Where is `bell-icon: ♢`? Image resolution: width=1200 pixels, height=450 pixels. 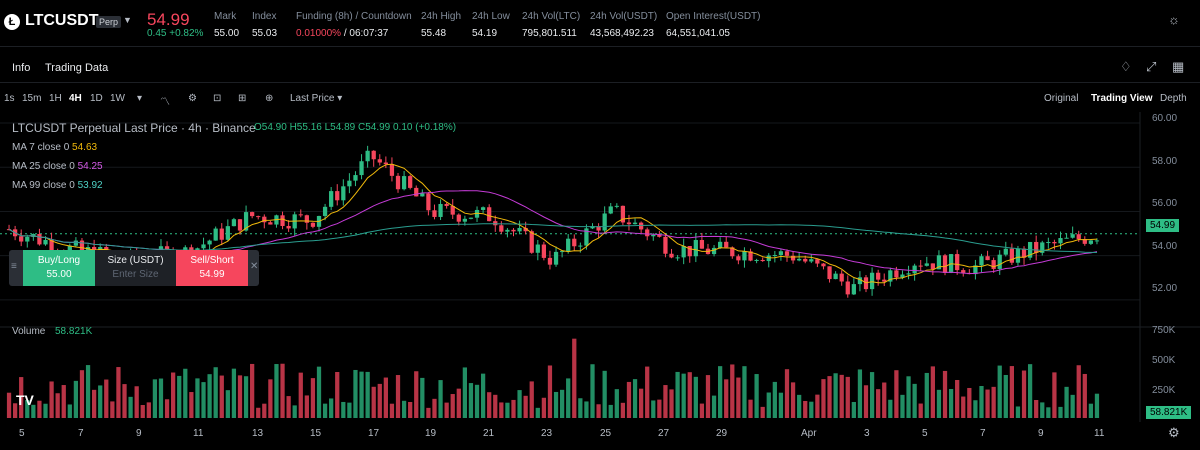 bell-icon: ♢ is located at coordinates (1126, 66).